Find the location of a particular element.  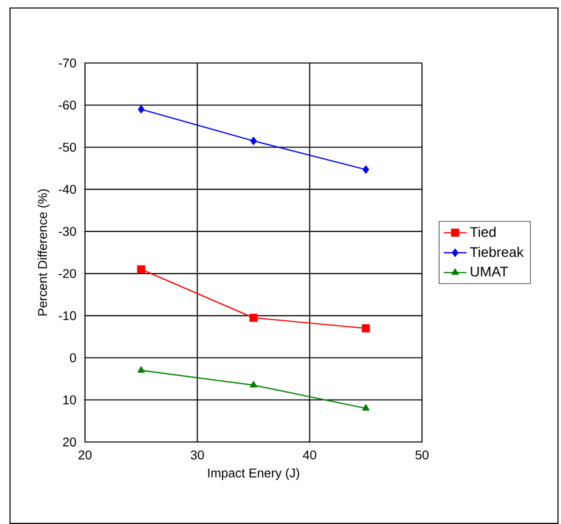

y-tick-label: -70 is located at coordinates (67, 63).